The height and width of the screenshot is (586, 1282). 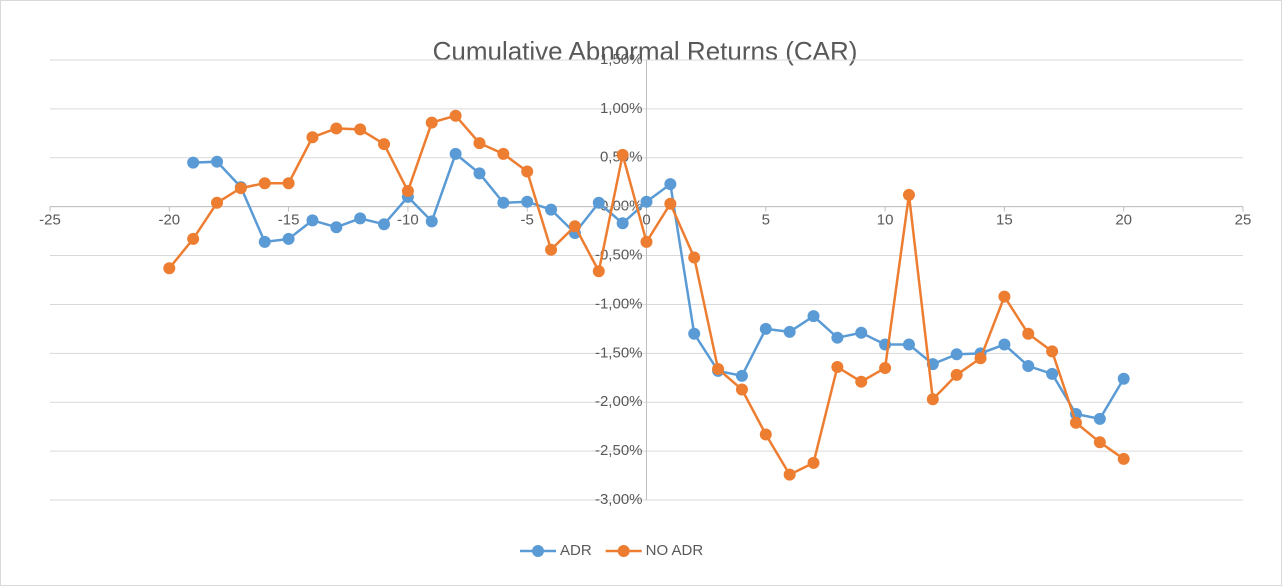 What do you see at coordinates (885, 220) in the screenshot?
I see `x-tick-label: 10` at bounding box center [885, 220].